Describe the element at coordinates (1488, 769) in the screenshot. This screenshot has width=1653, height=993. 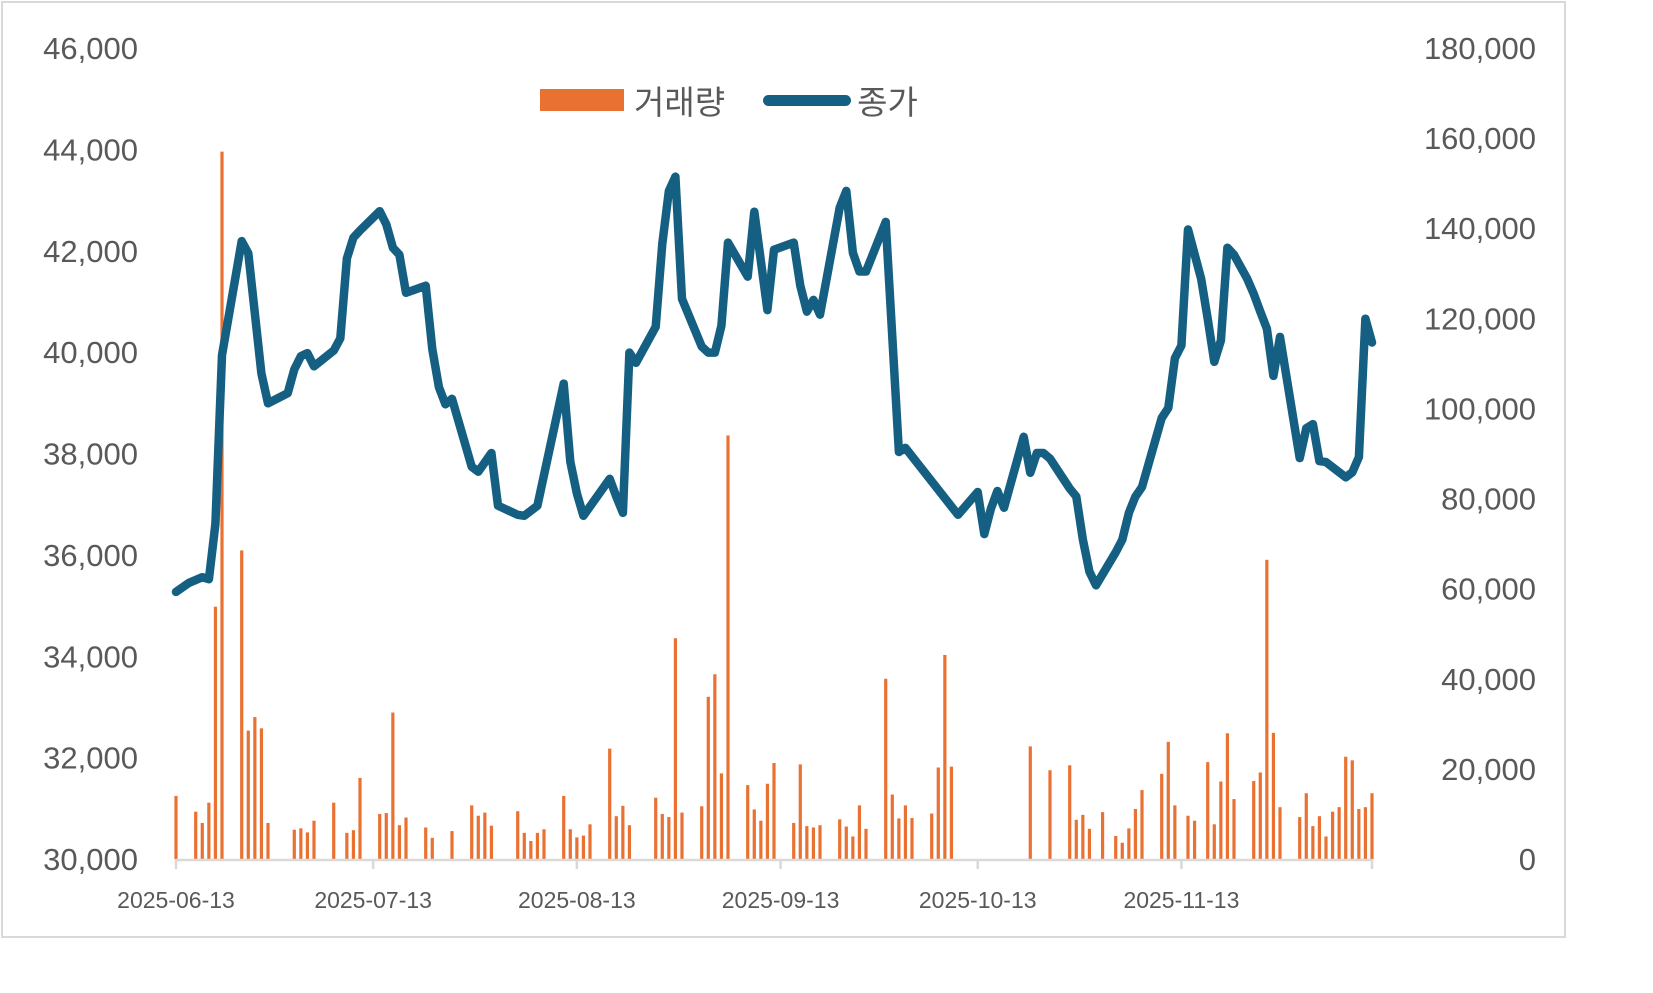
I see `right-tick-label: 20,000` at that location.